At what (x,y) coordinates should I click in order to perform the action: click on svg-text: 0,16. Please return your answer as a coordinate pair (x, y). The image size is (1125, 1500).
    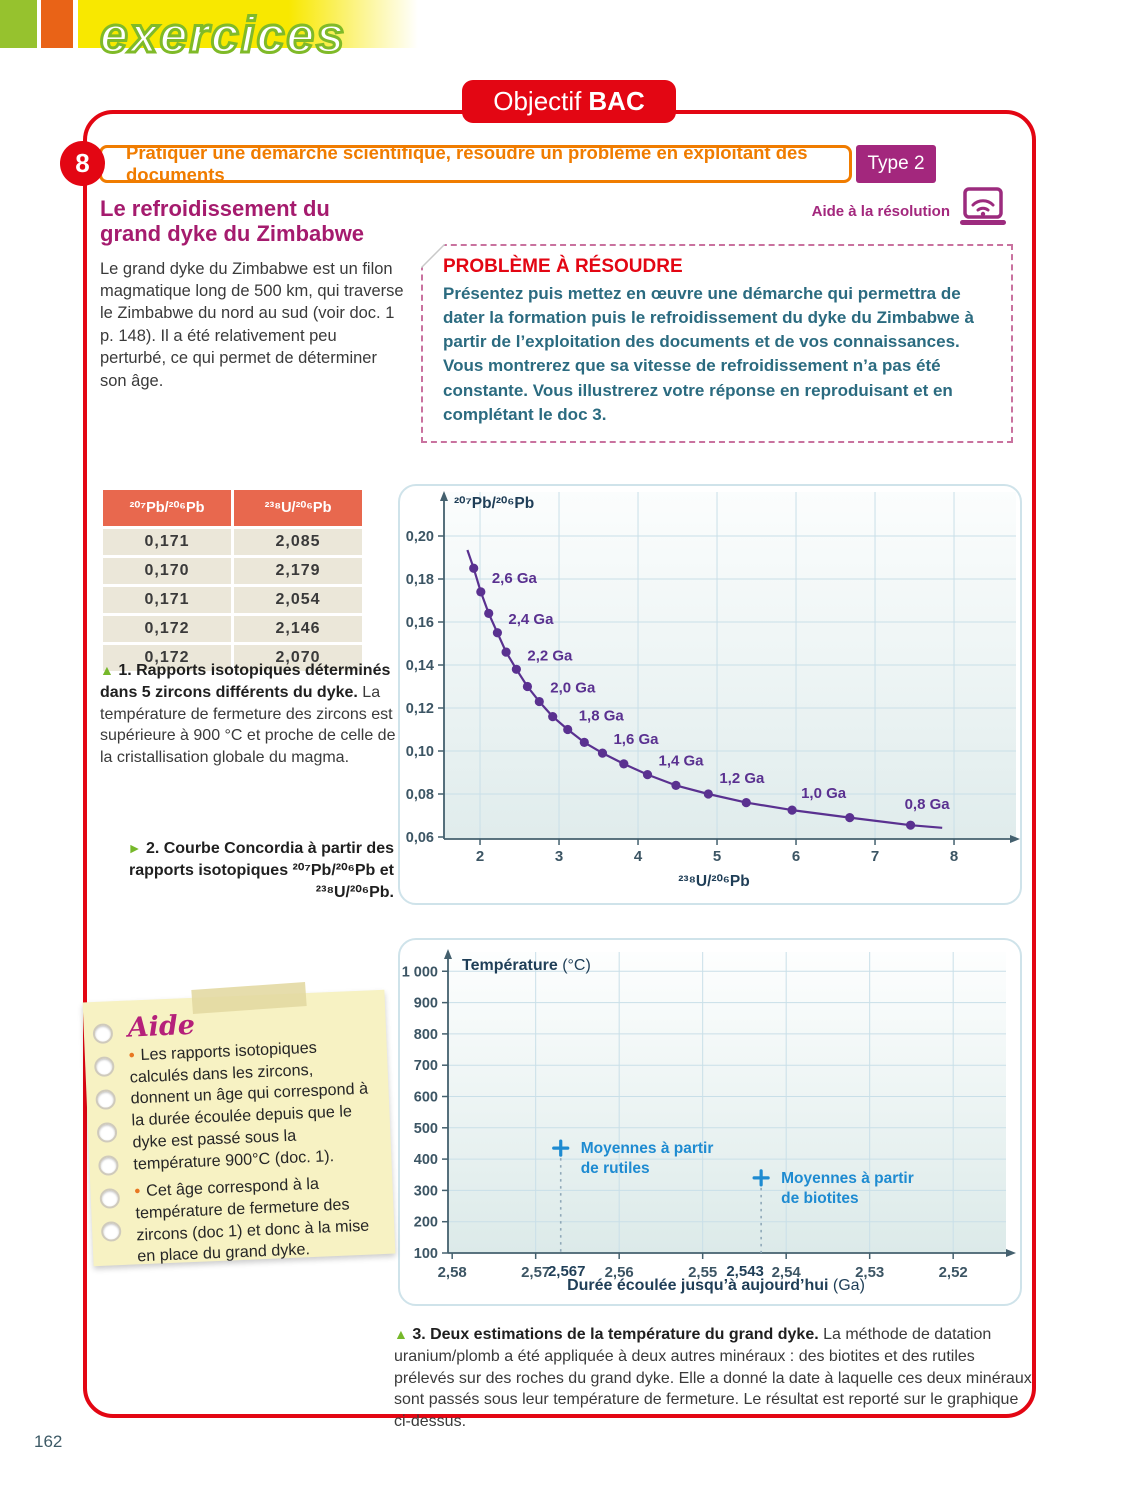
    Looking at the image, I should click on (420, 623).